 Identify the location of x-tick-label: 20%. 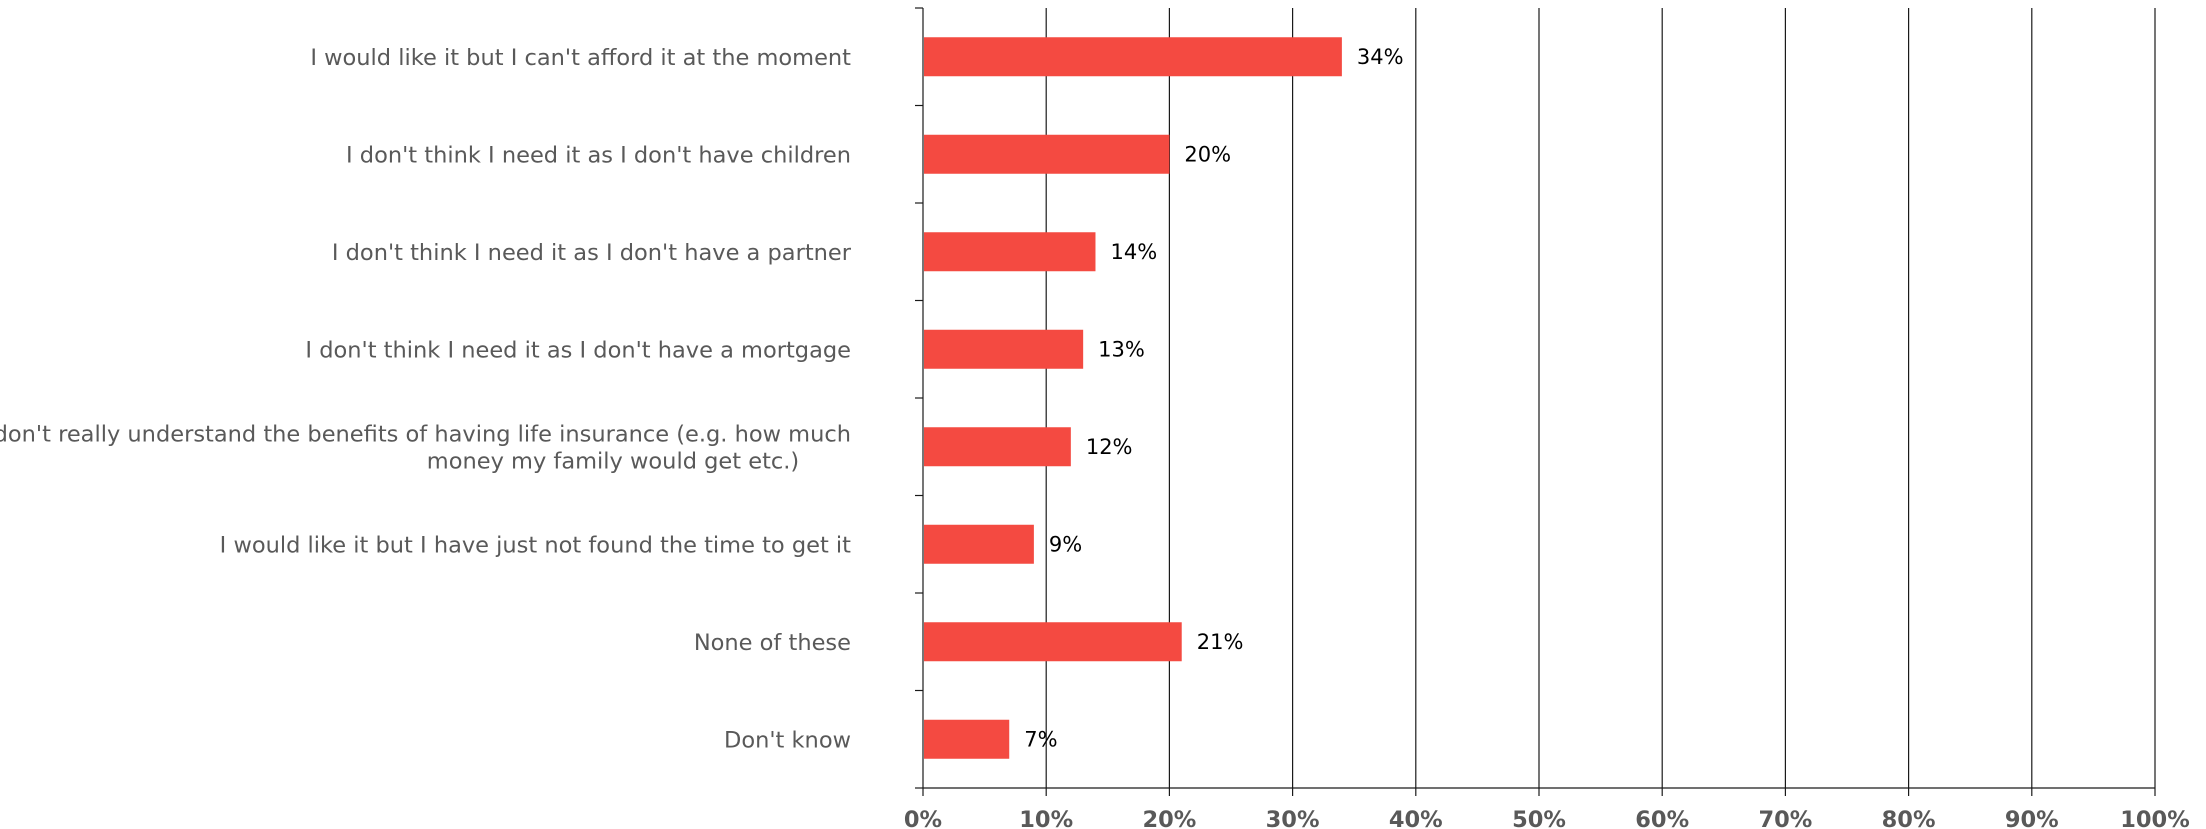
(1169, 818).